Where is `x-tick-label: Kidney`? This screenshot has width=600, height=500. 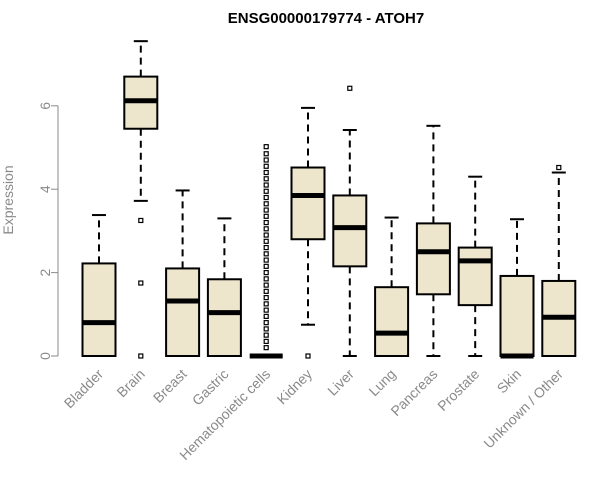 x-tick-label: Kidney is located at coordinates (295, 387).